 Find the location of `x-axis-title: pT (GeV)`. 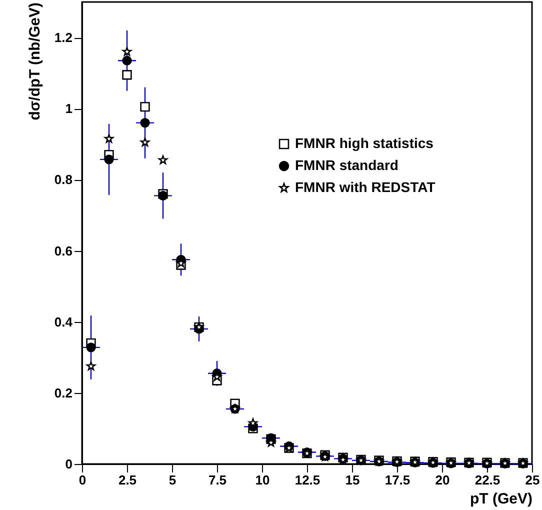

x-axis-title: pT (GeV) is located at coordinates (501, 499).